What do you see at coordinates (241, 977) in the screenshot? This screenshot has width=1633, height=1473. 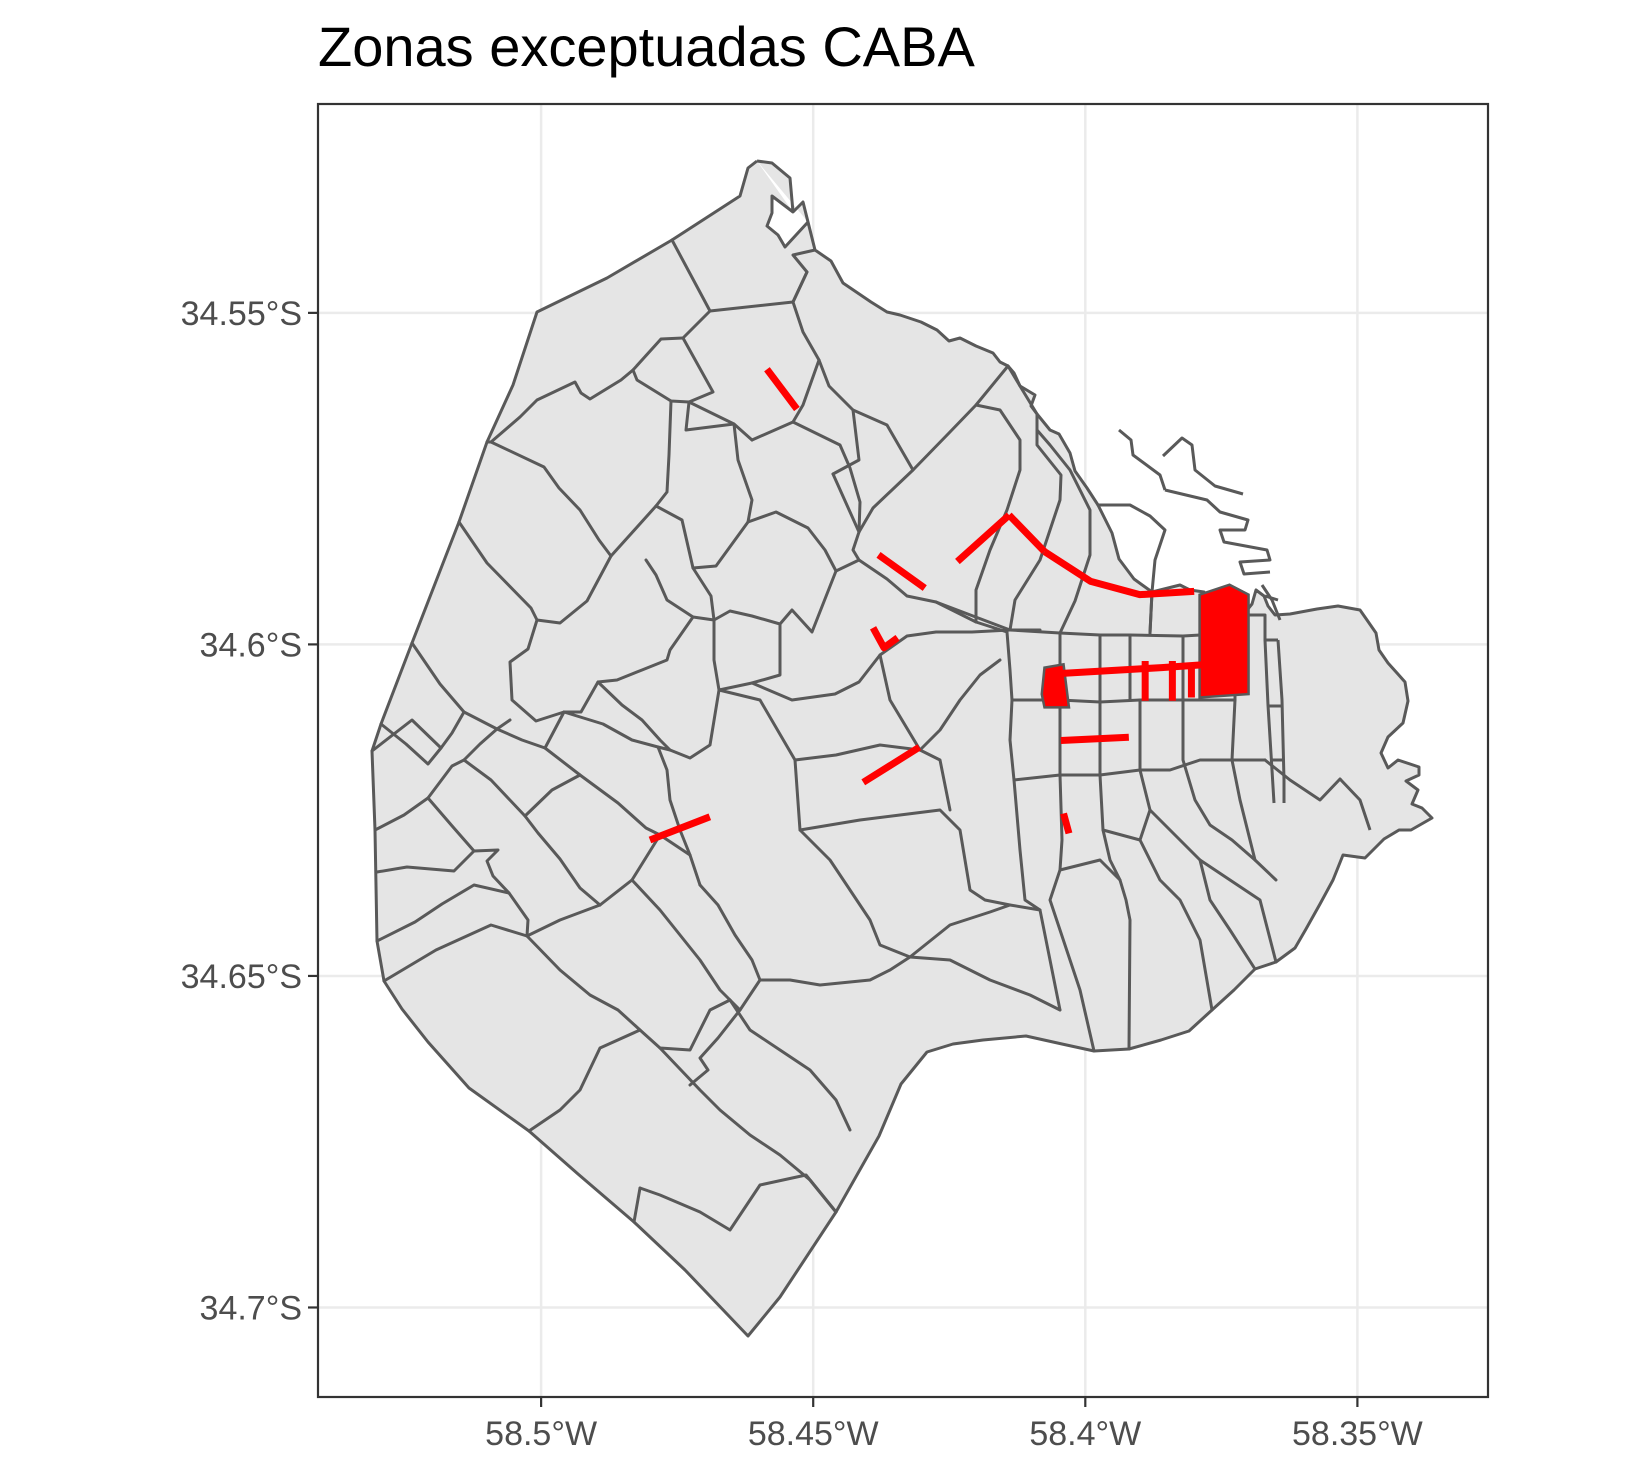 I see `y-tick-label: 34.65°S` at bounding box center [241, 977].